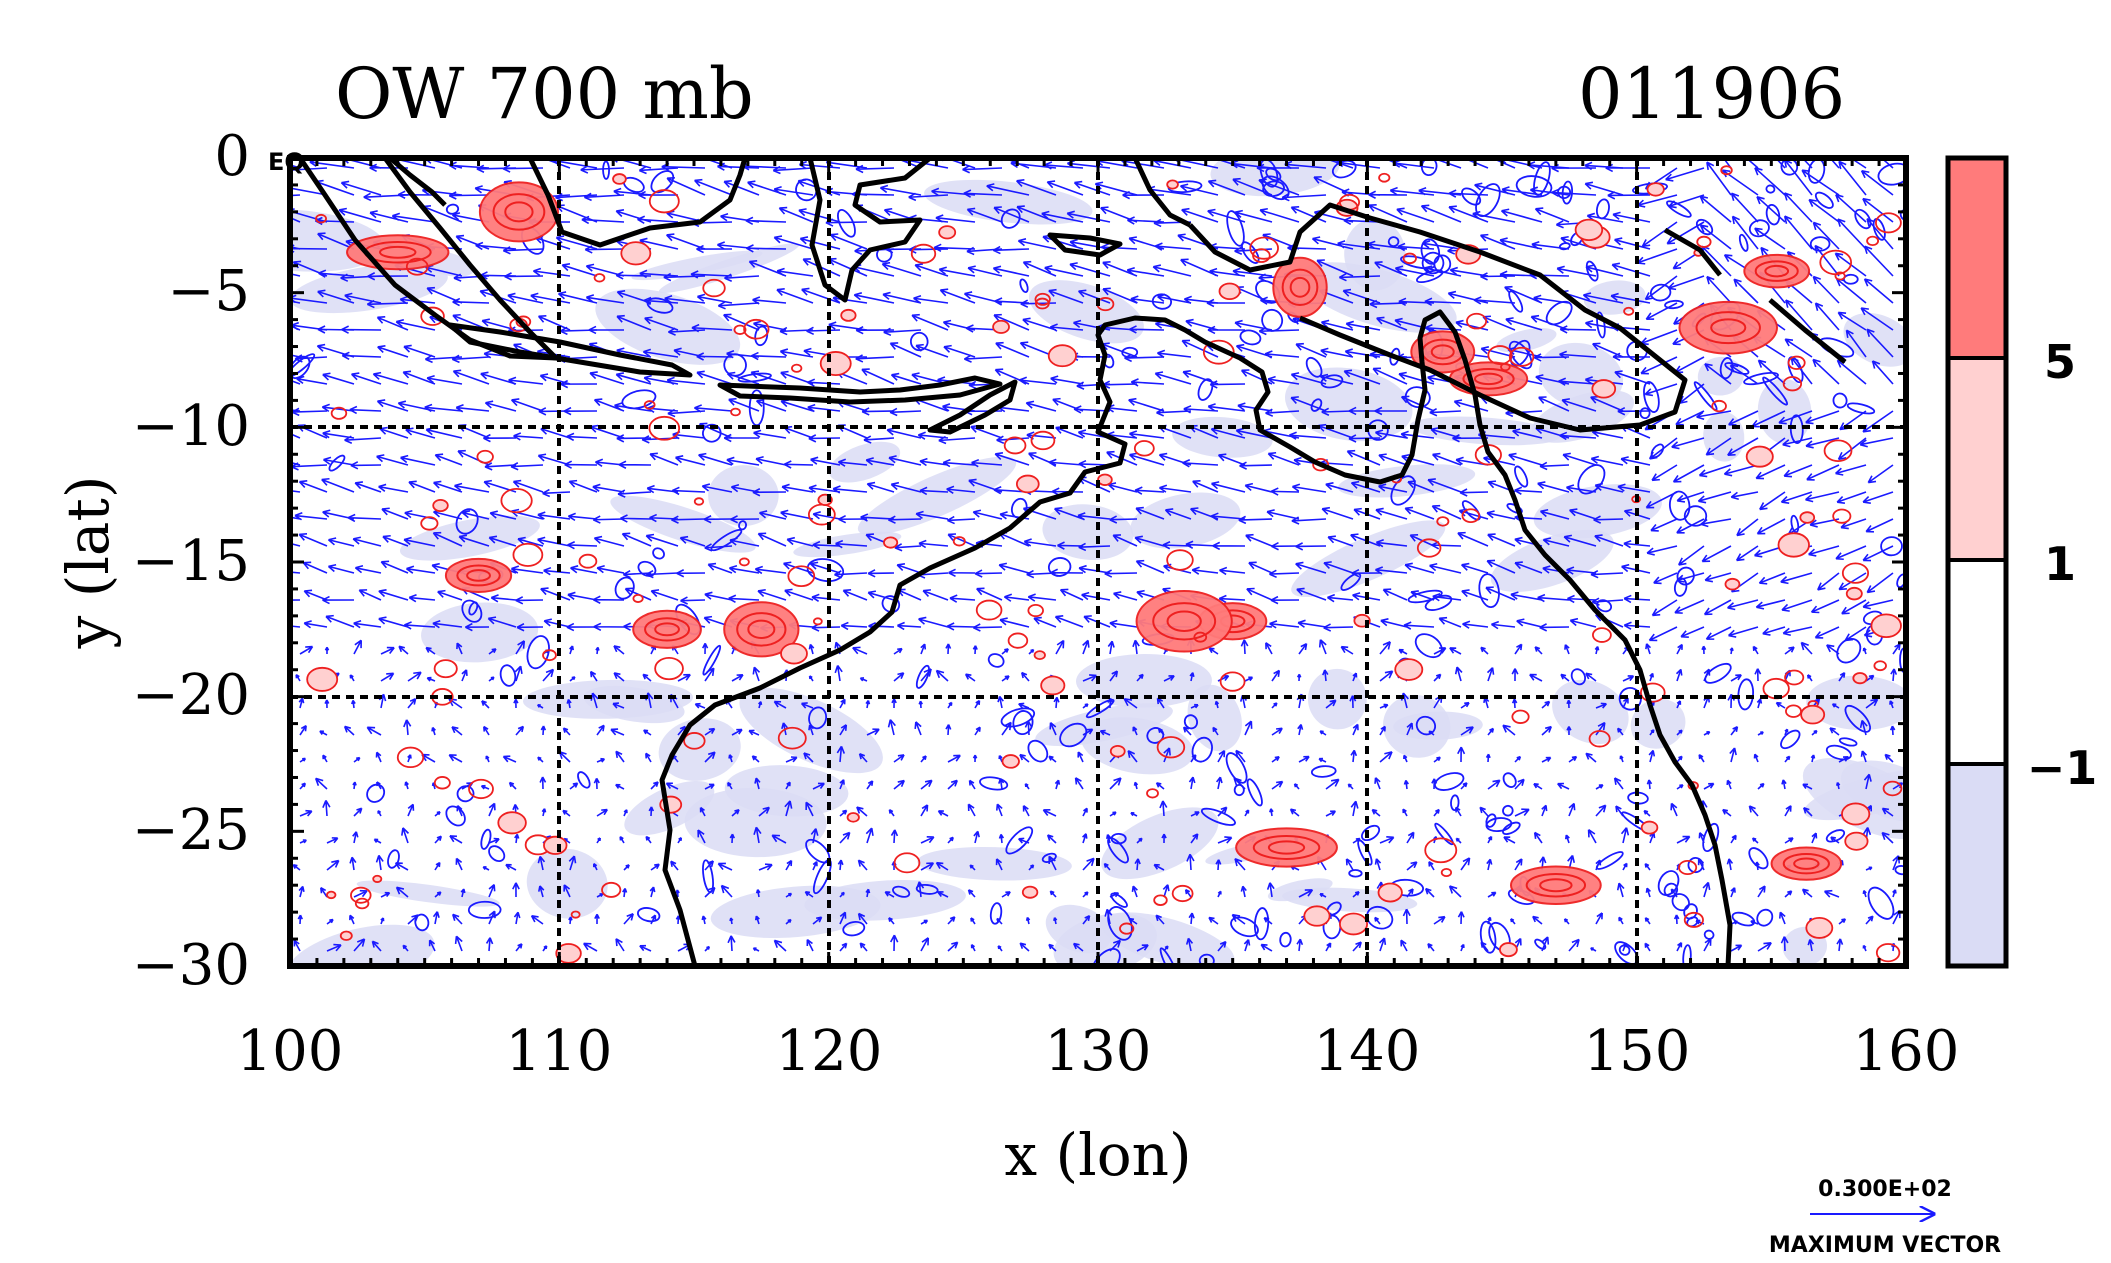 This screenshot has height=1263, width=2111. I want to click on vector-key: 0.300E+02 MAXIMUM VECTOR, so click(1885, 1217).